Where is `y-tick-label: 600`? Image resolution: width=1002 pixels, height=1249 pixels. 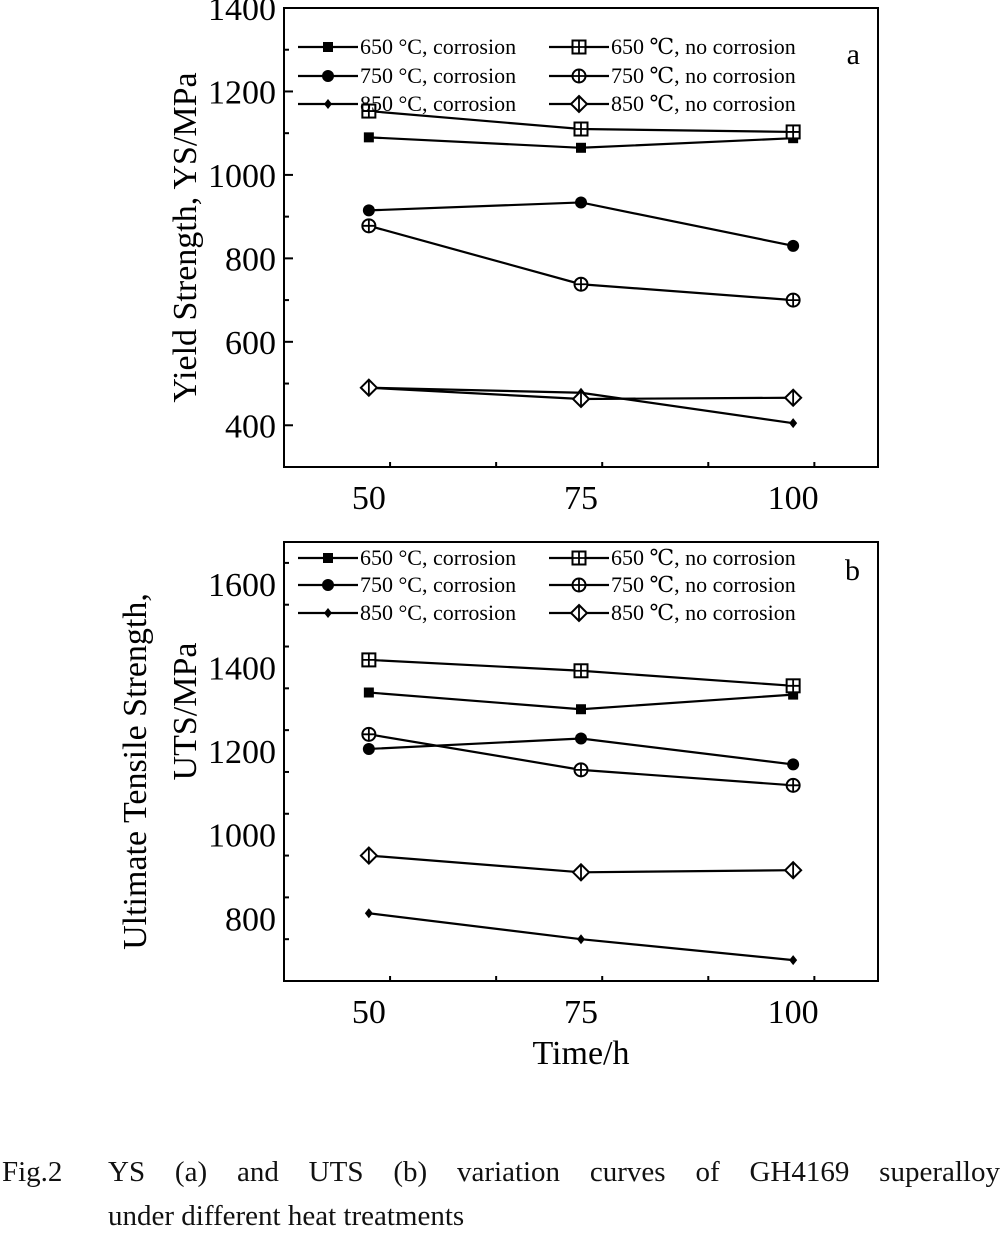
y-tick-label: 600 is located at coordinates (250, 343).